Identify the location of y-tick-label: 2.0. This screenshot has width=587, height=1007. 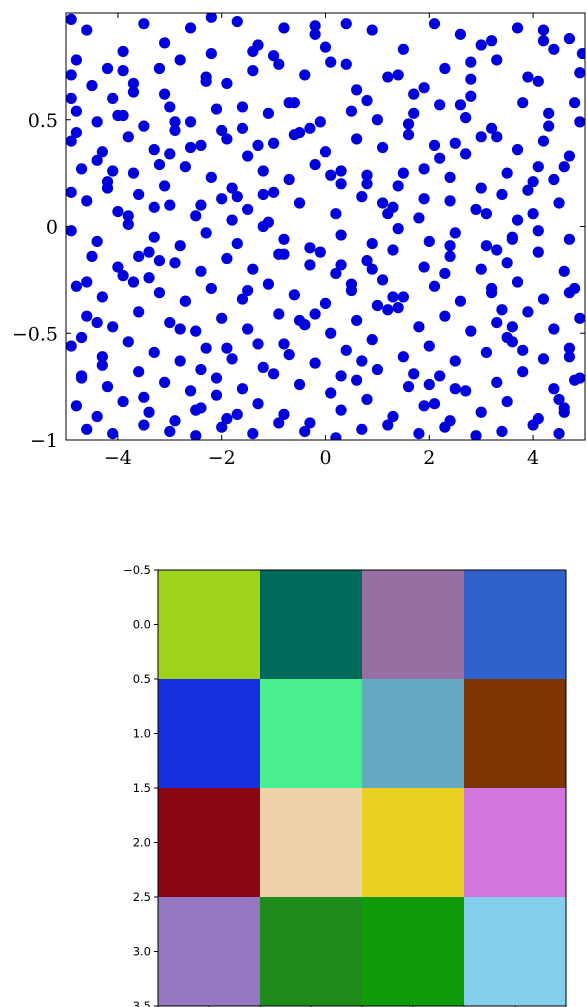
(142, 843).